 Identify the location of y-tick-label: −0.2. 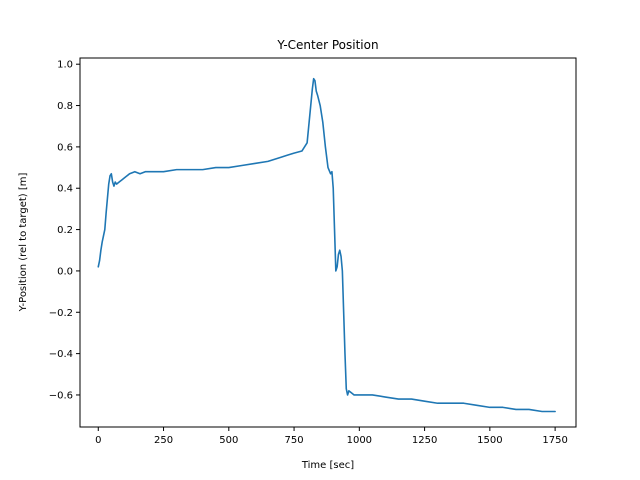
(61, 313).